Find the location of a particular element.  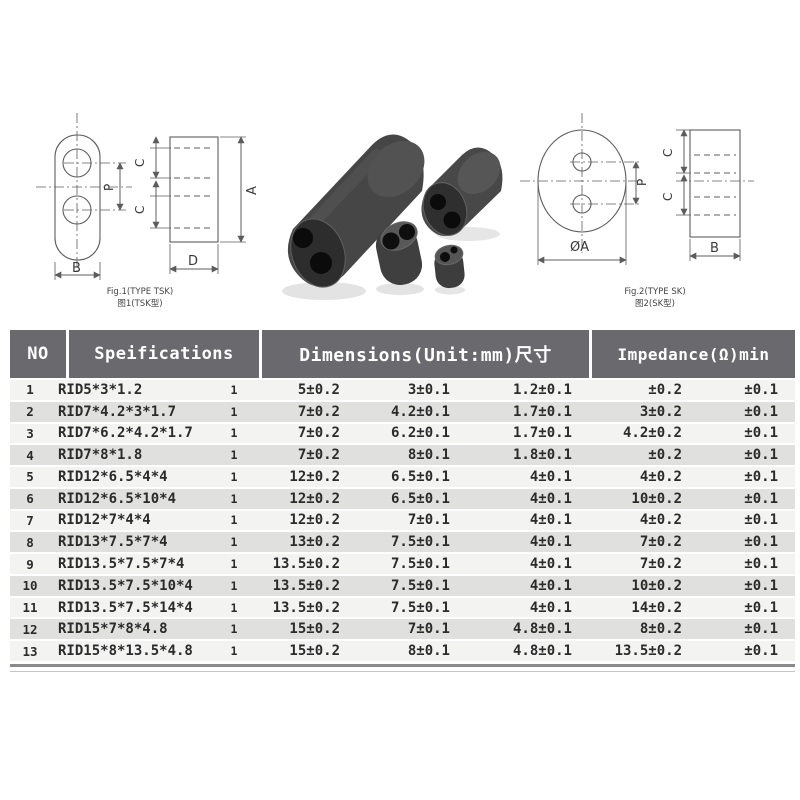

cell-dim-b: 3±0.1 is located at coordinates (428, 389).